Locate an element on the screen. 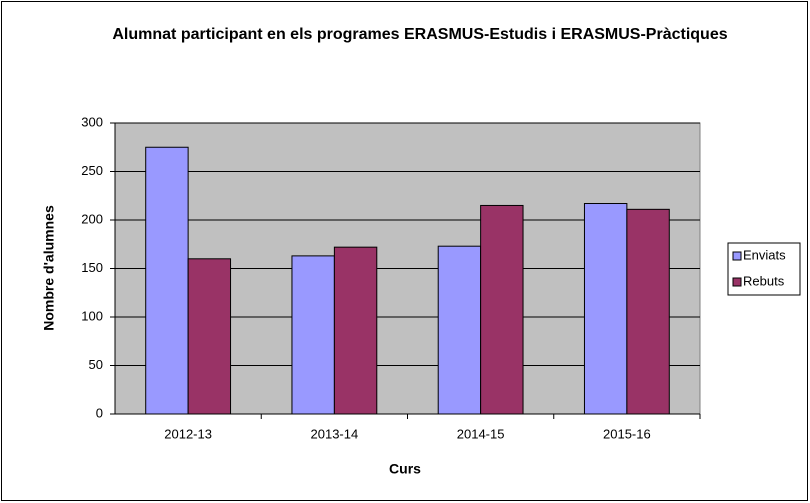  y-tick-label: 100 is located at coordinates (92, 315).